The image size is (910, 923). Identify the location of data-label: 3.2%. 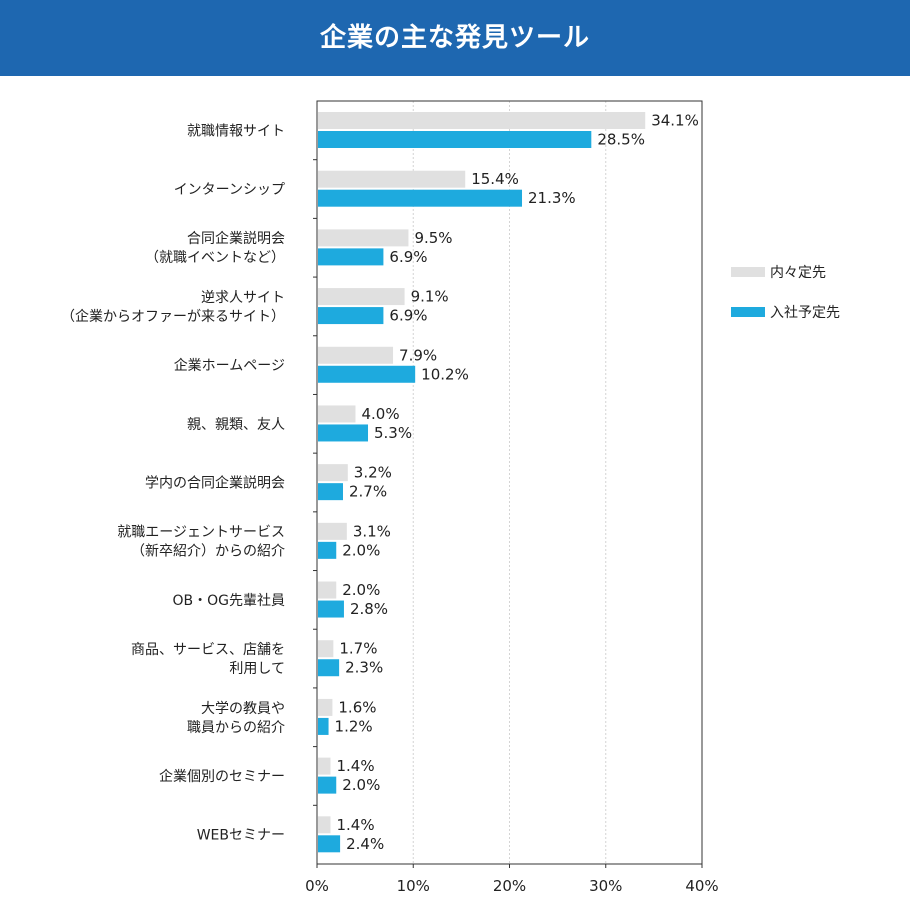
(373, 473).